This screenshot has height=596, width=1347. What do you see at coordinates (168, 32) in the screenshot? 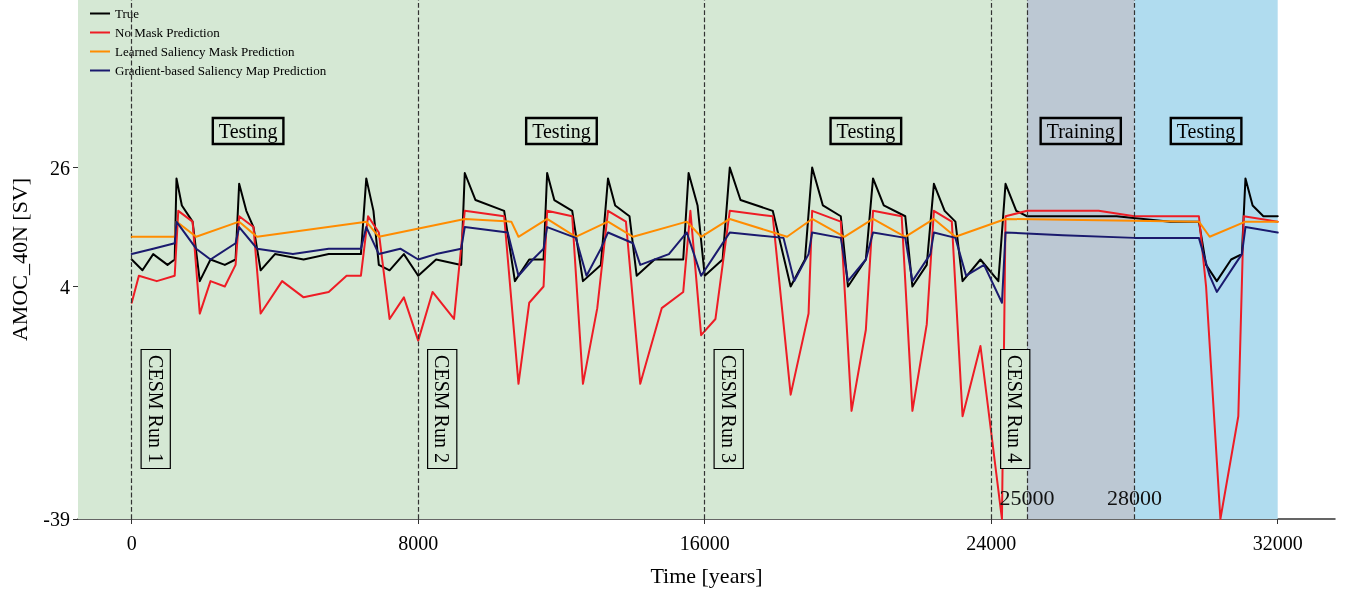
I see `legend-label: No Mask Prediction` at bounding box center [168, 32].